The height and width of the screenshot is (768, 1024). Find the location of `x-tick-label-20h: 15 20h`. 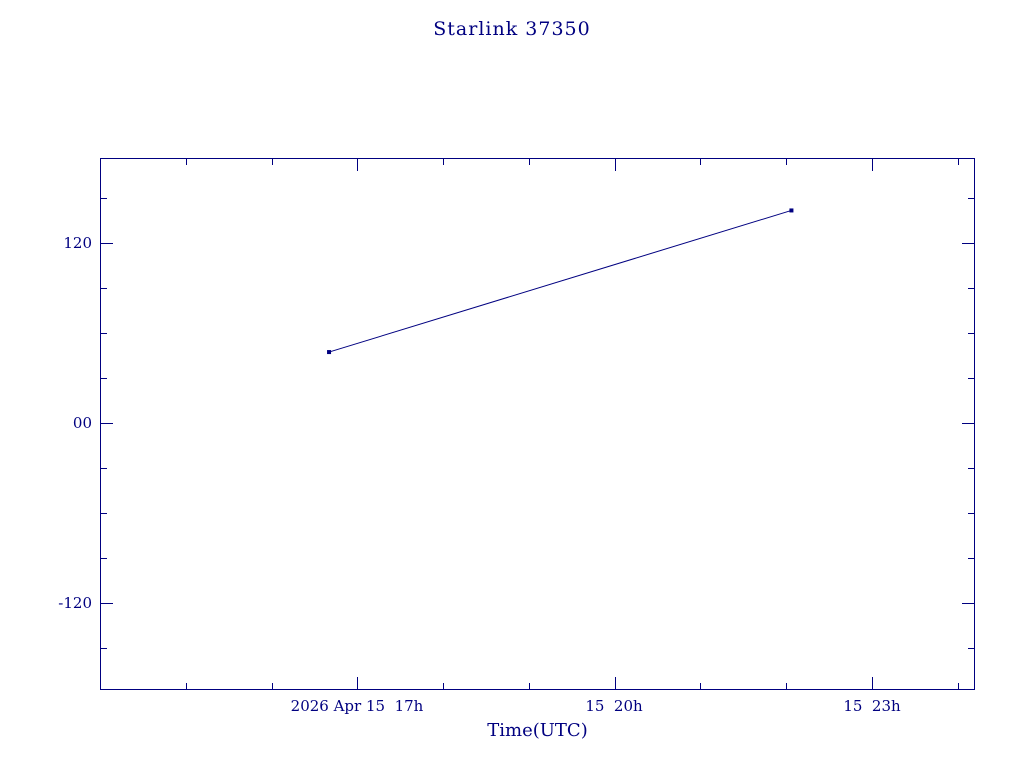

x-tick-label-20h: 15 20h is located at coordinates (614, 706).